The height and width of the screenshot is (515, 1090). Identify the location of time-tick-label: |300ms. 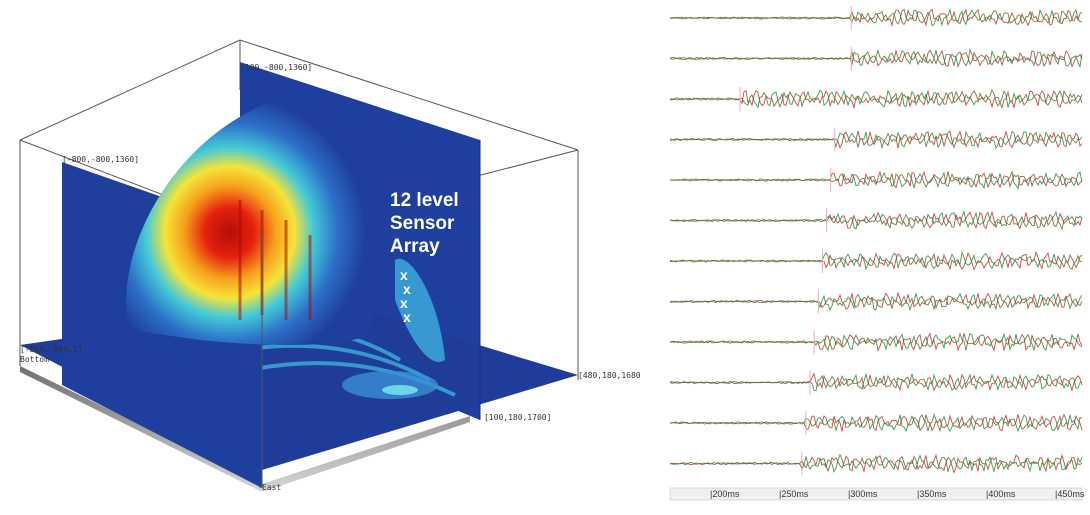
(863, 494).